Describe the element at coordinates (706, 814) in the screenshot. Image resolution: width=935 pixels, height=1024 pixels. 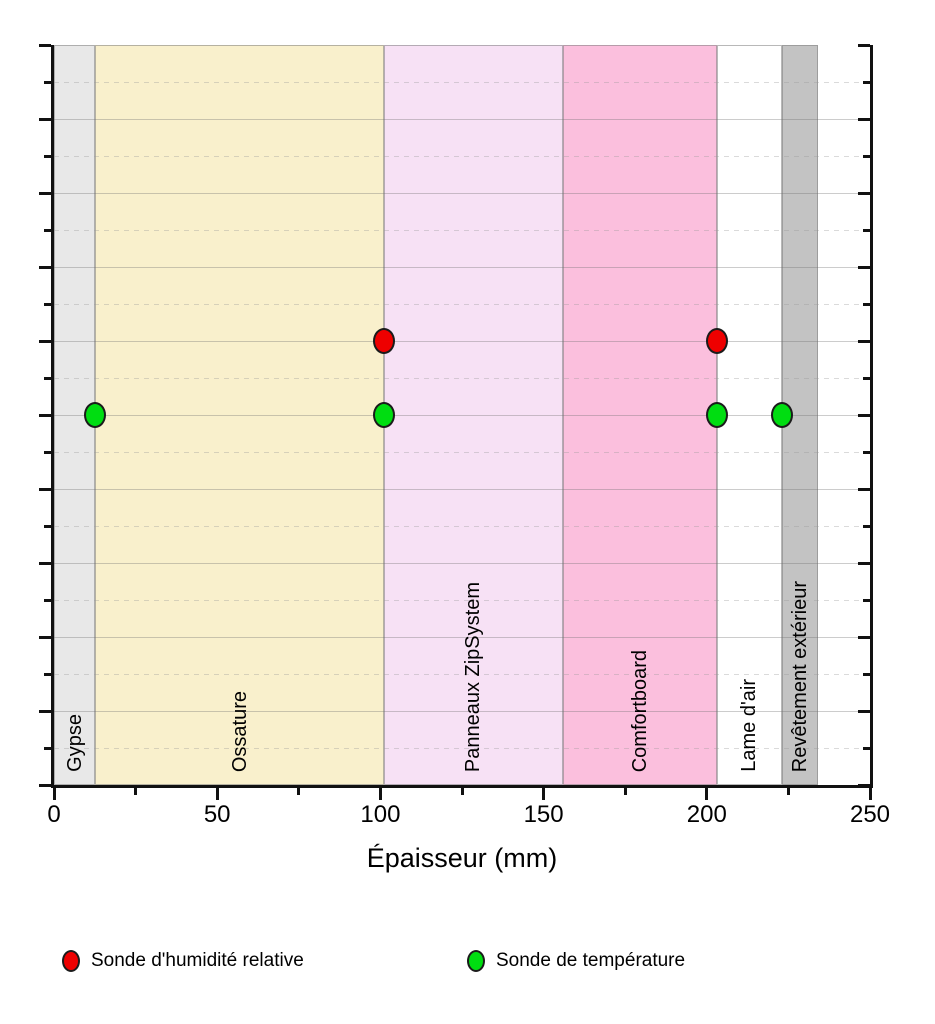
I see `x-tick-label: 200` at that location.